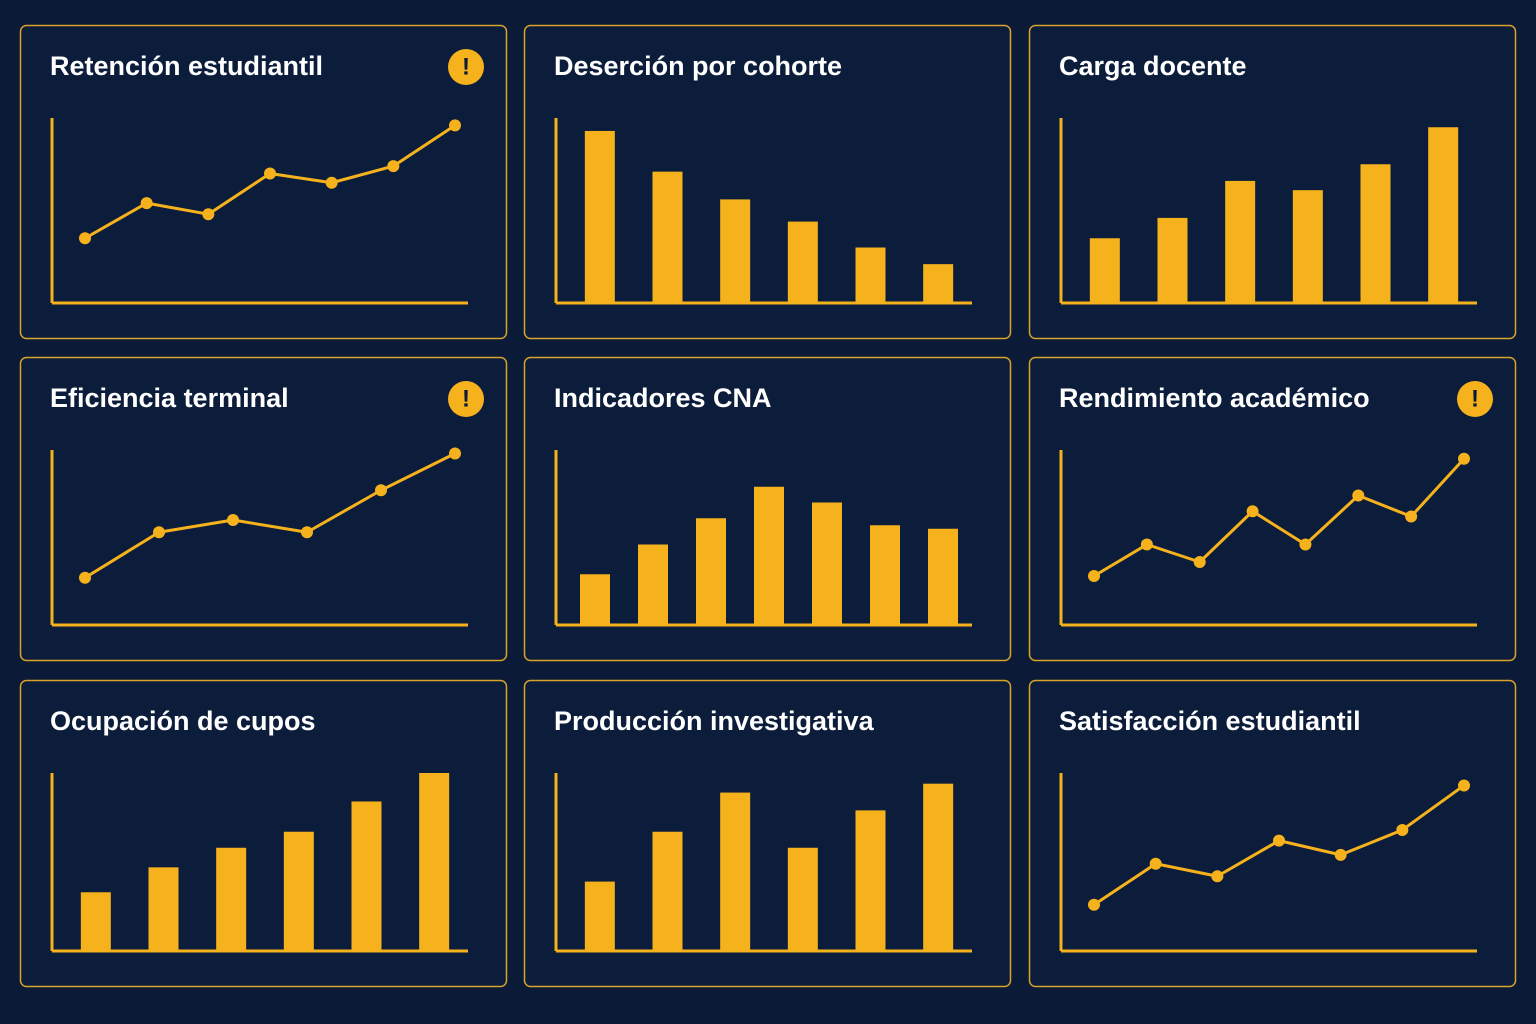 Image resolution: width=1536 pixels, height=1024 pixels. I want to click on panel: Eficiencia terminal!, so click(263, 509).